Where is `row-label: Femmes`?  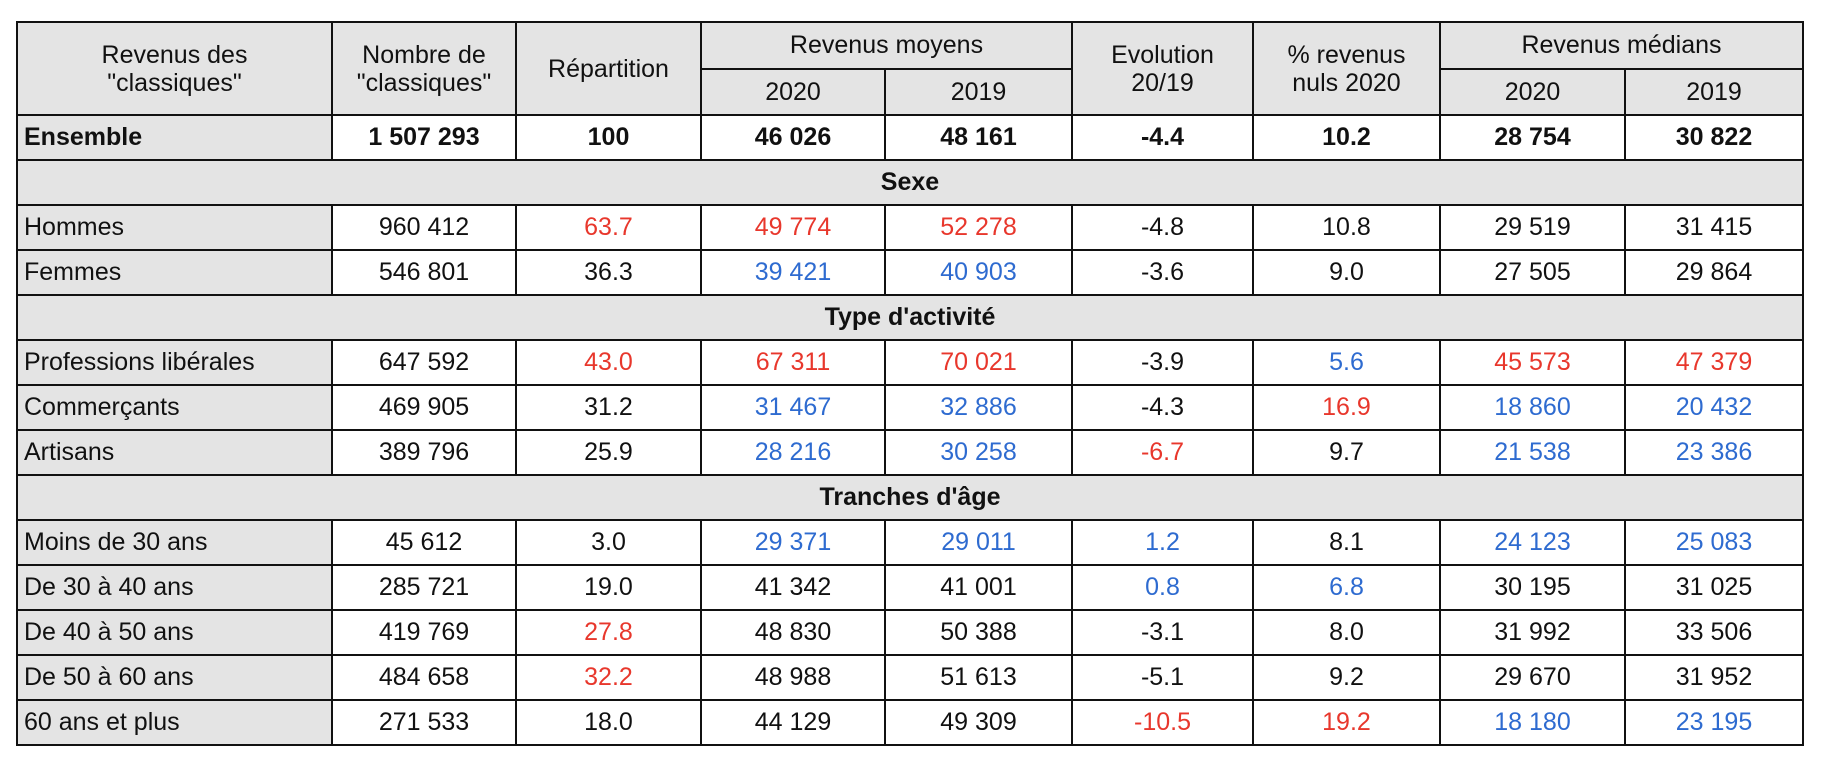 row-label: Femmes is located at coordinates (174, 272).